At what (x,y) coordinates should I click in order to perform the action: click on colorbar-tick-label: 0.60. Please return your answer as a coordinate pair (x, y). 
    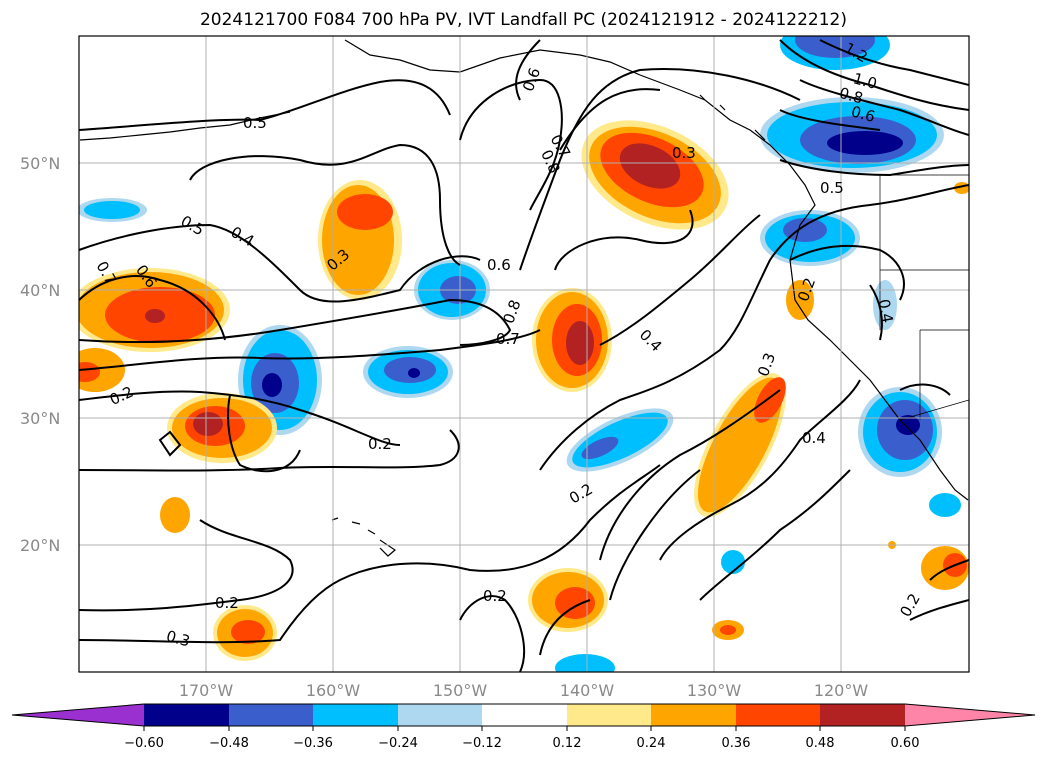
    Looking at the image, I should click on (905, 743).